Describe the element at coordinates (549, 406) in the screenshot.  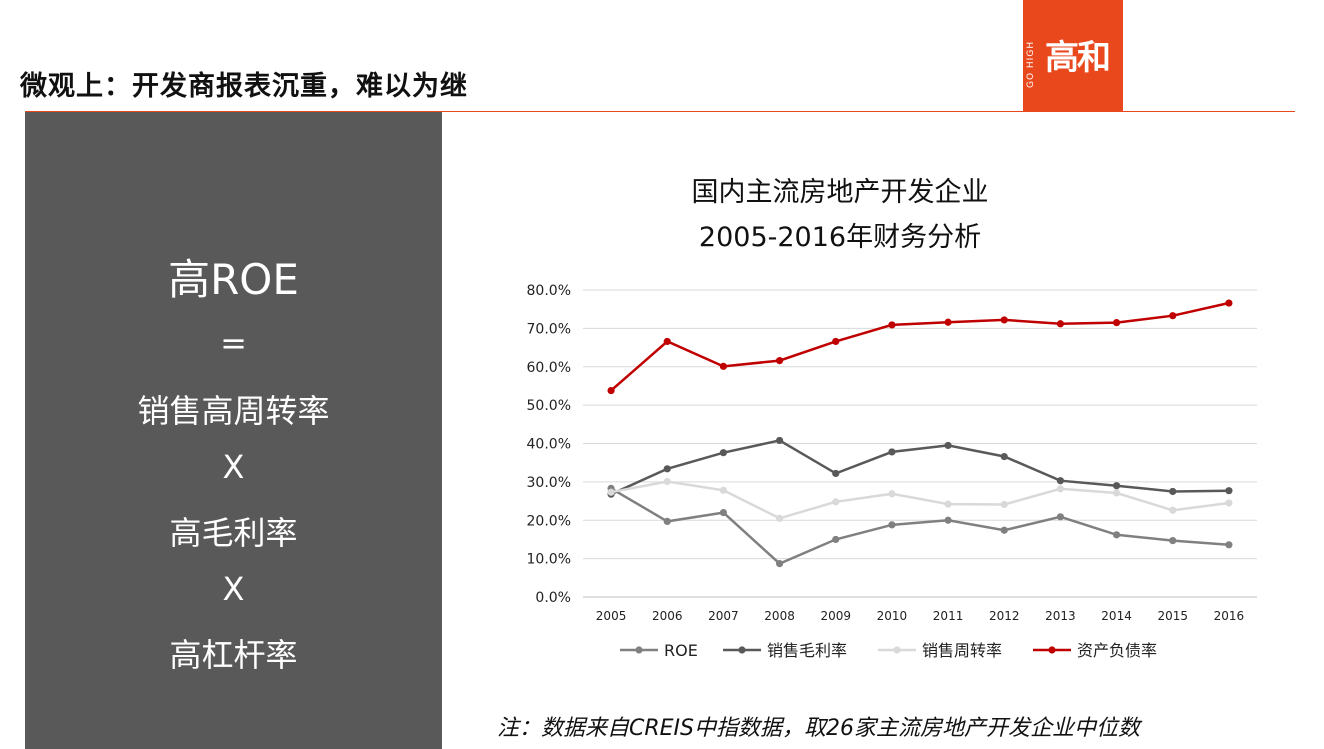
I see `y-tick-label: 50.0%` at that location.